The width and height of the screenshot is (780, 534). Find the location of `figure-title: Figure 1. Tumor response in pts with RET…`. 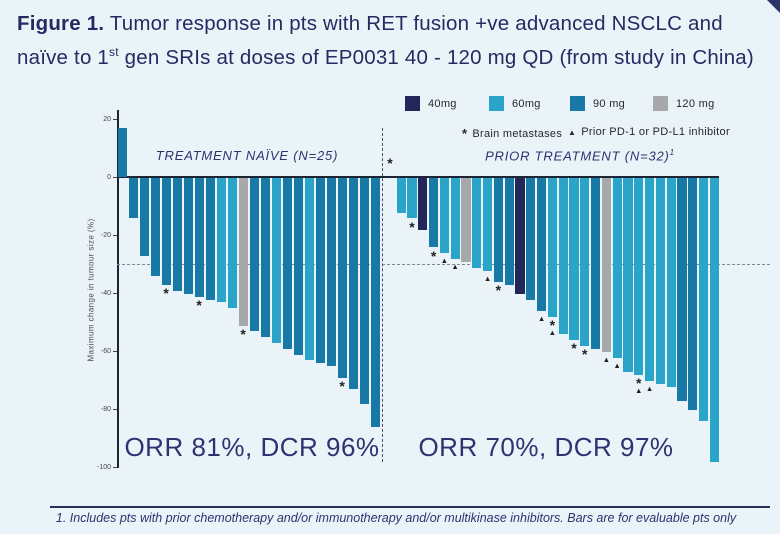

figure-title: Figure 1. Tumor response in pts with RET… is located at coordinates (393, 40).